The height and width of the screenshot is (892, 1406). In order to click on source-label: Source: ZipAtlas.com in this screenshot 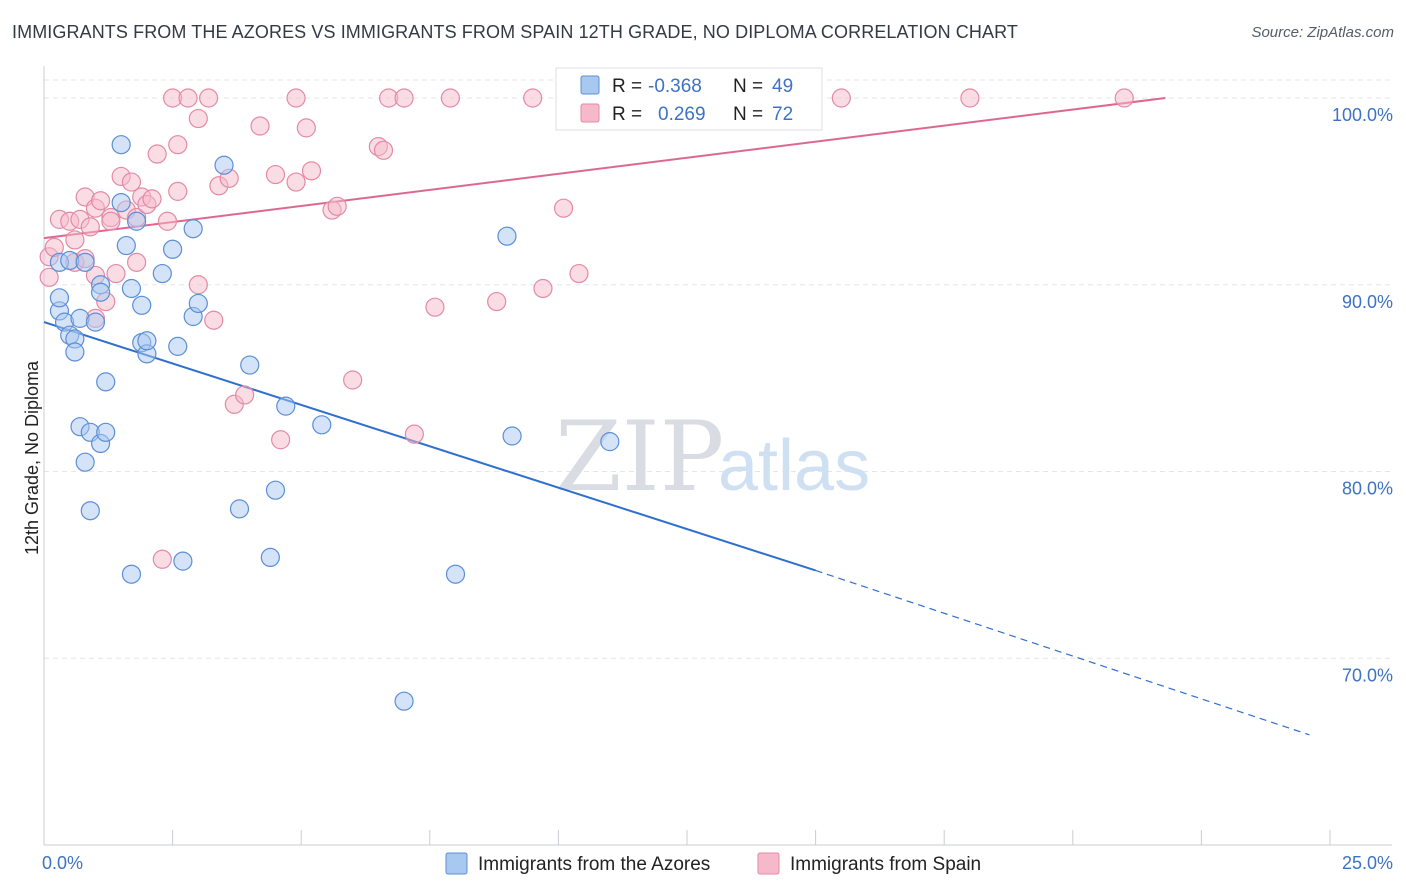, I will do `click(1322, 32)`.